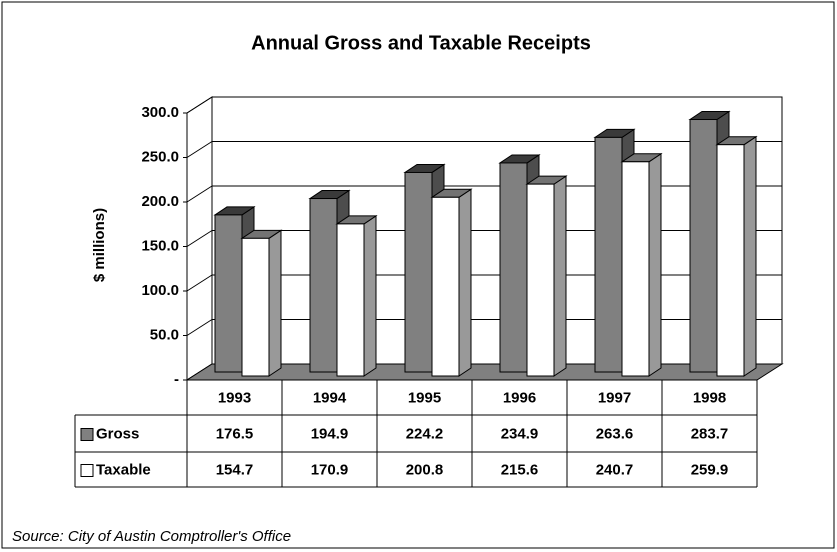 This screenshot has width=837, height=552. I want to click on chart-title: Annual Gross and Taxable Receipts, so click(421, 43).